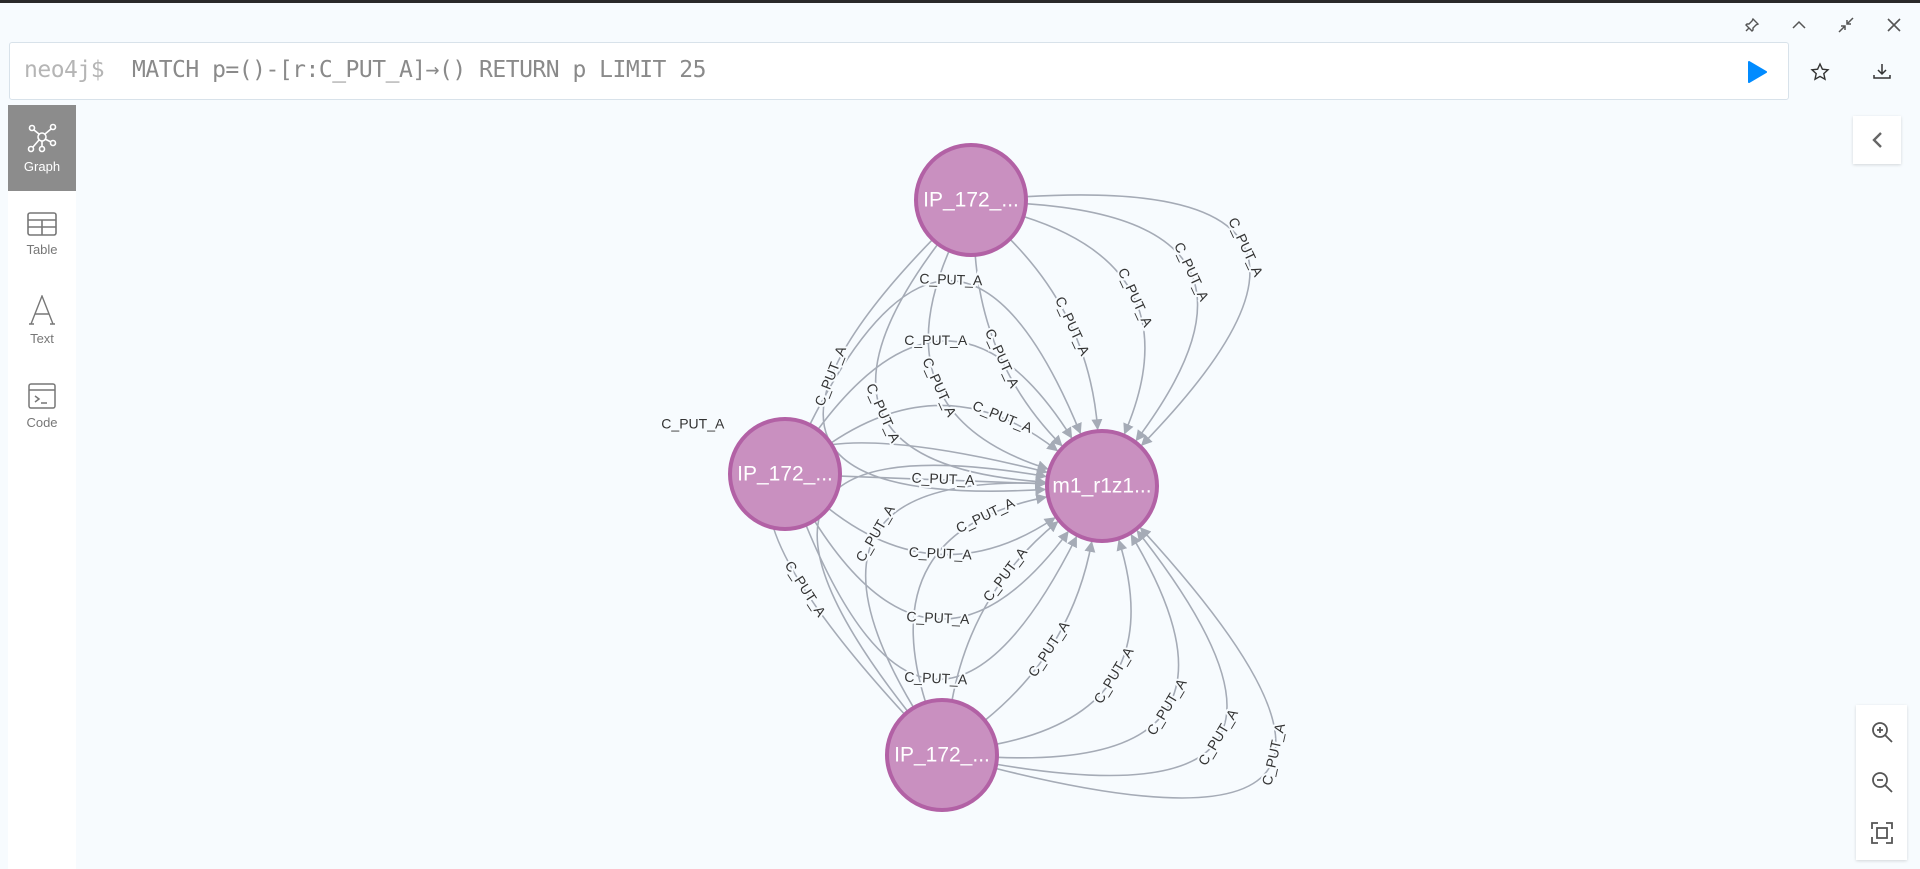  I want to click on pin-button, so click(1752, 25).